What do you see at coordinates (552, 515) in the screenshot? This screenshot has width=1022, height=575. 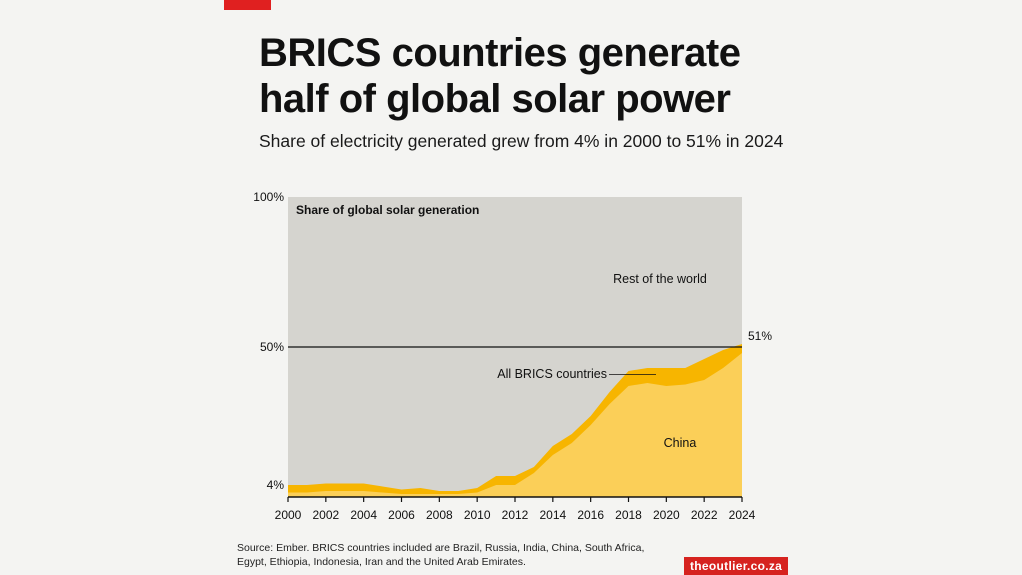 I see `x-tick-label-2014: 2014` at bounding box center [552, 515].